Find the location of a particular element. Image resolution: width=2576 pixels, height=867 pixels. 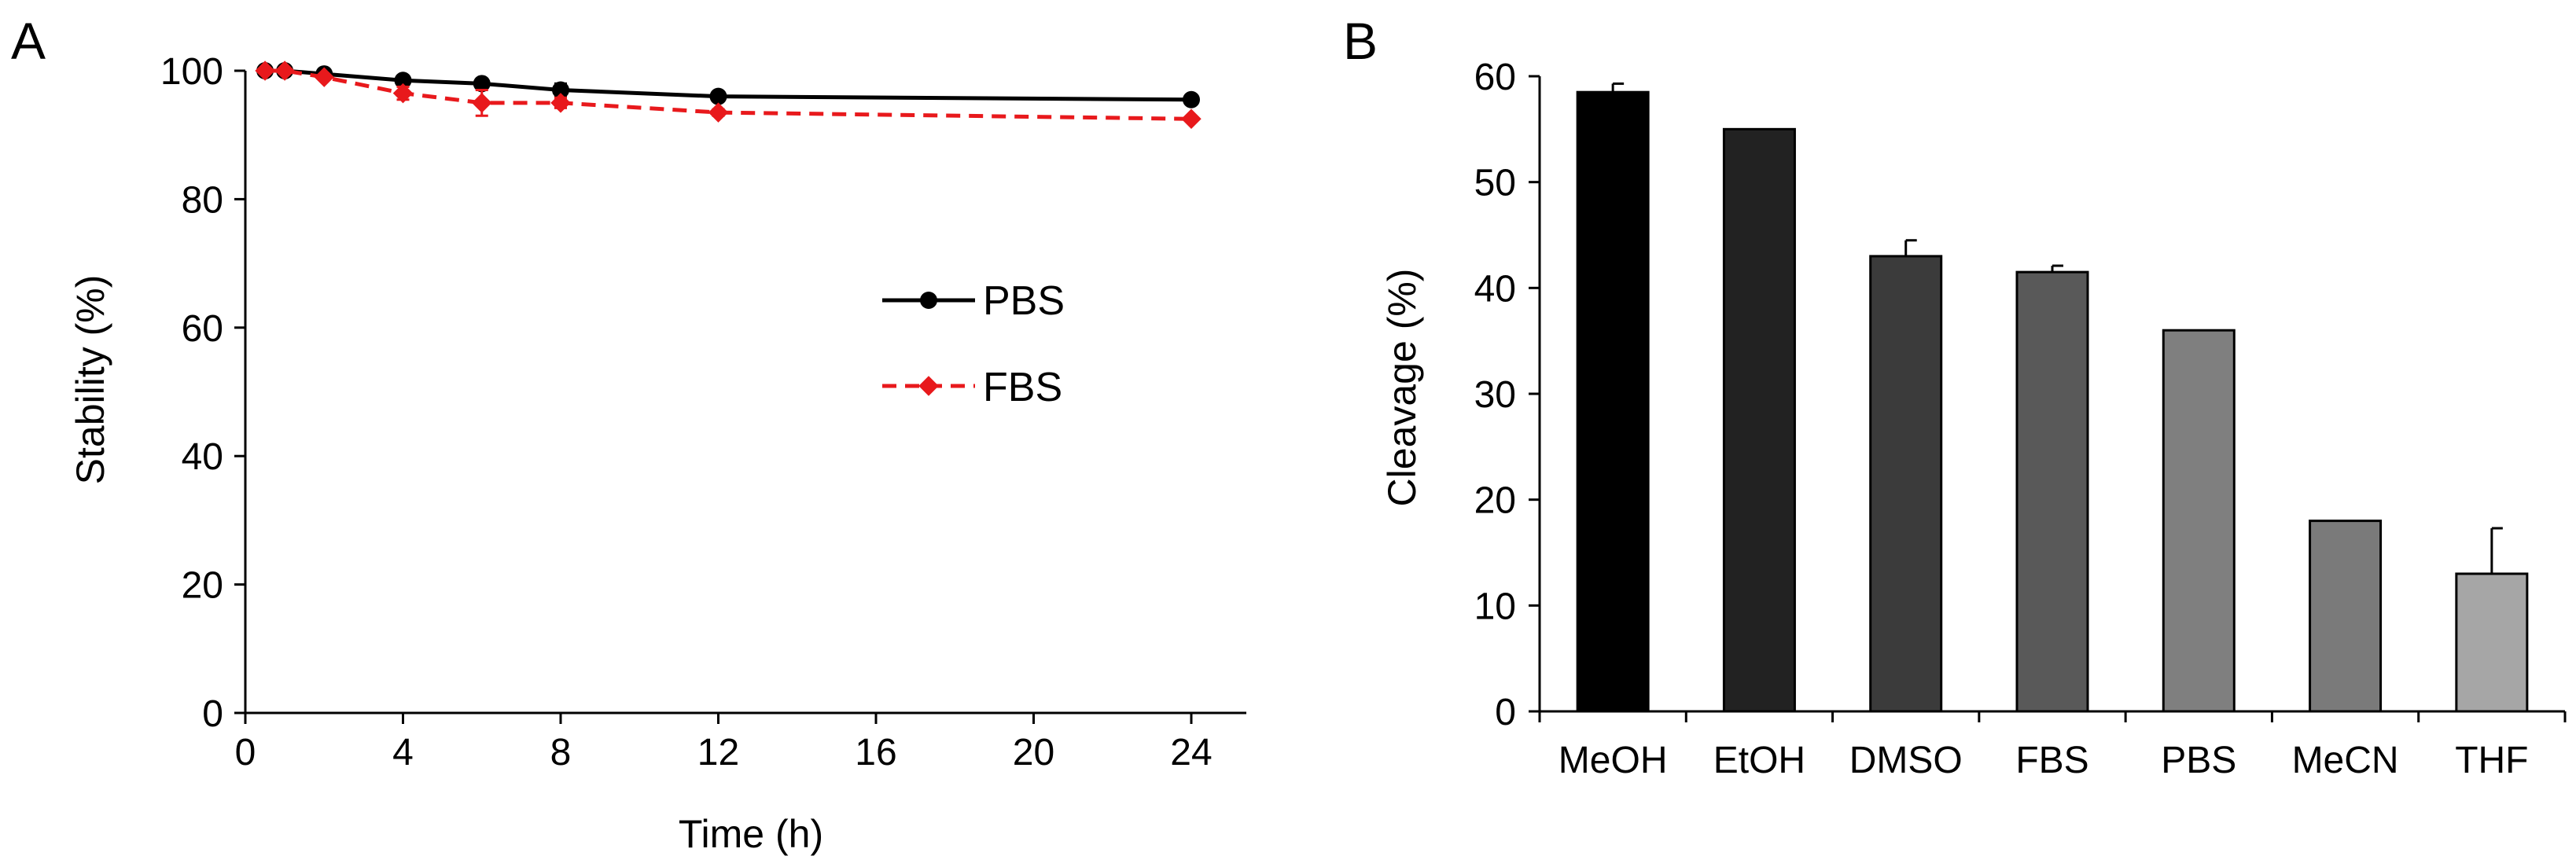

a-x-tick-label: 8 is located at coordinates (561, 753).